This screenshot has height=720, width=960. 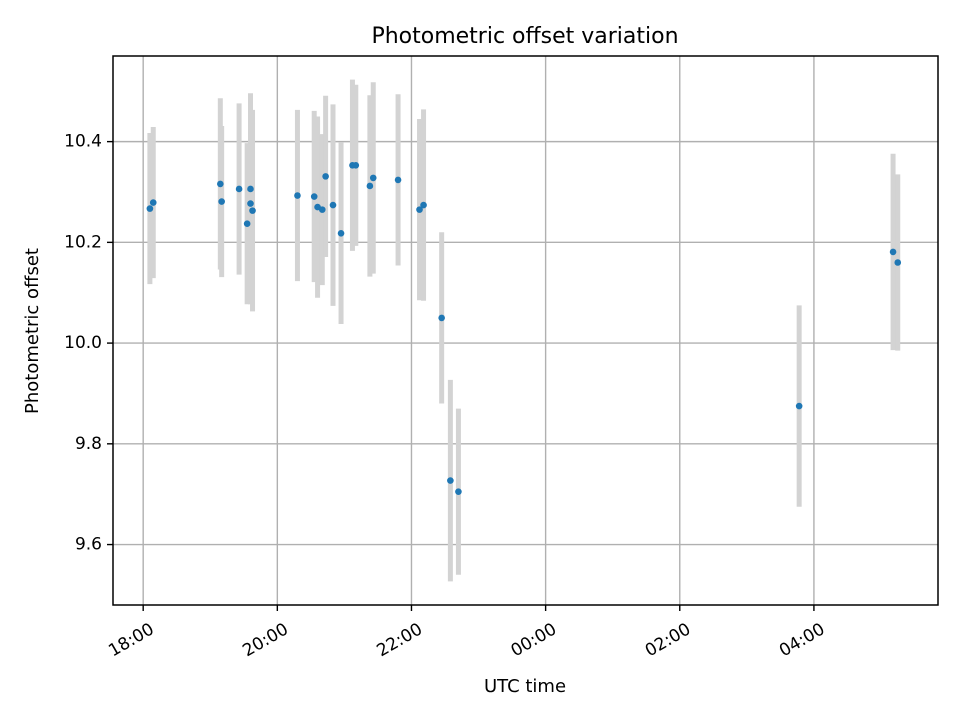 What do you see at coordinates (524, 36) in the screenshot?
I see `chart-title: Photometric offset variation` at bounding box center [524, 36].